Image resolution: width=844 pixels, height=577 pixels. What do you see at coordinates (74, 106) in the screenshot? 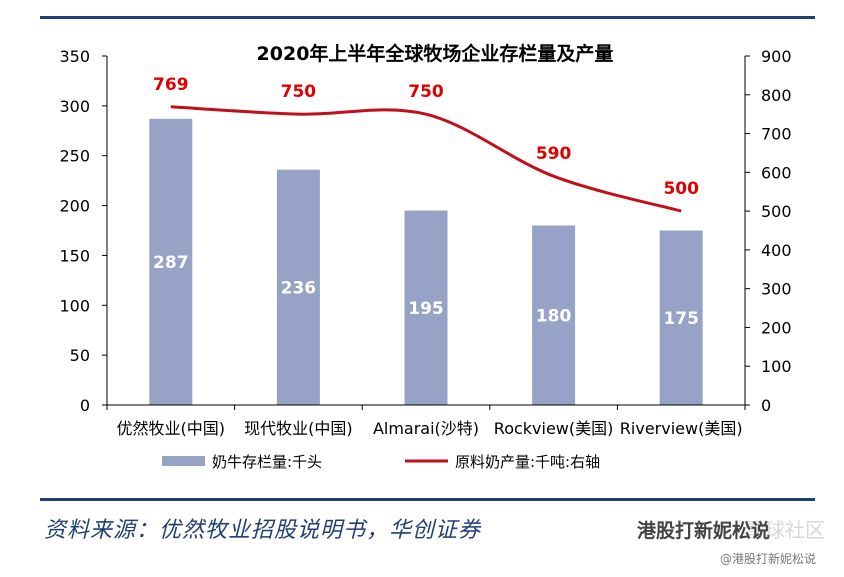
I see `left-tick-label: 300` at bounding box center [74, 106].